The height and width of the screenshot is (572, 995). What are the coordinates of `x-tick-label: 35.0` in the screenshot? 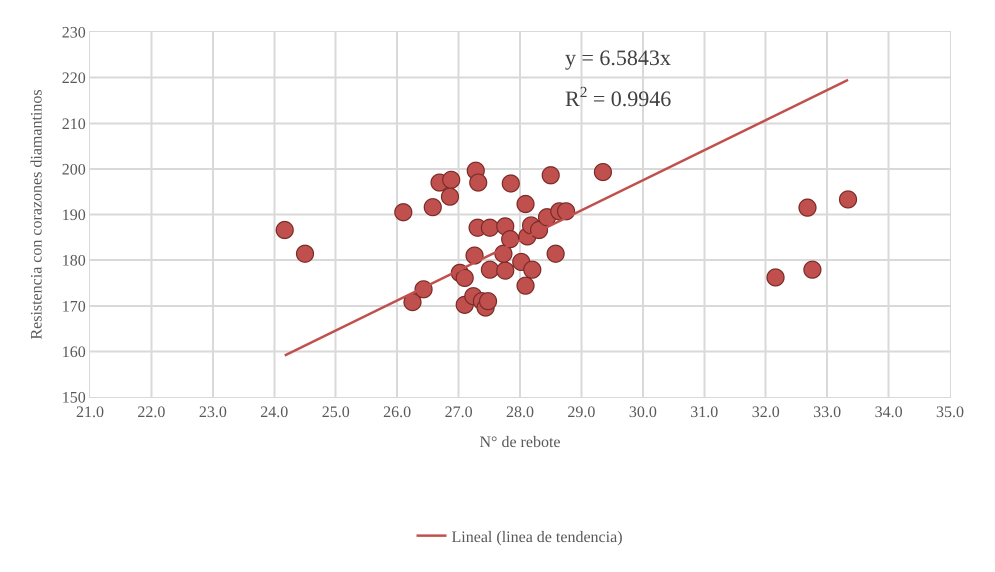 It's located at (950, 413).